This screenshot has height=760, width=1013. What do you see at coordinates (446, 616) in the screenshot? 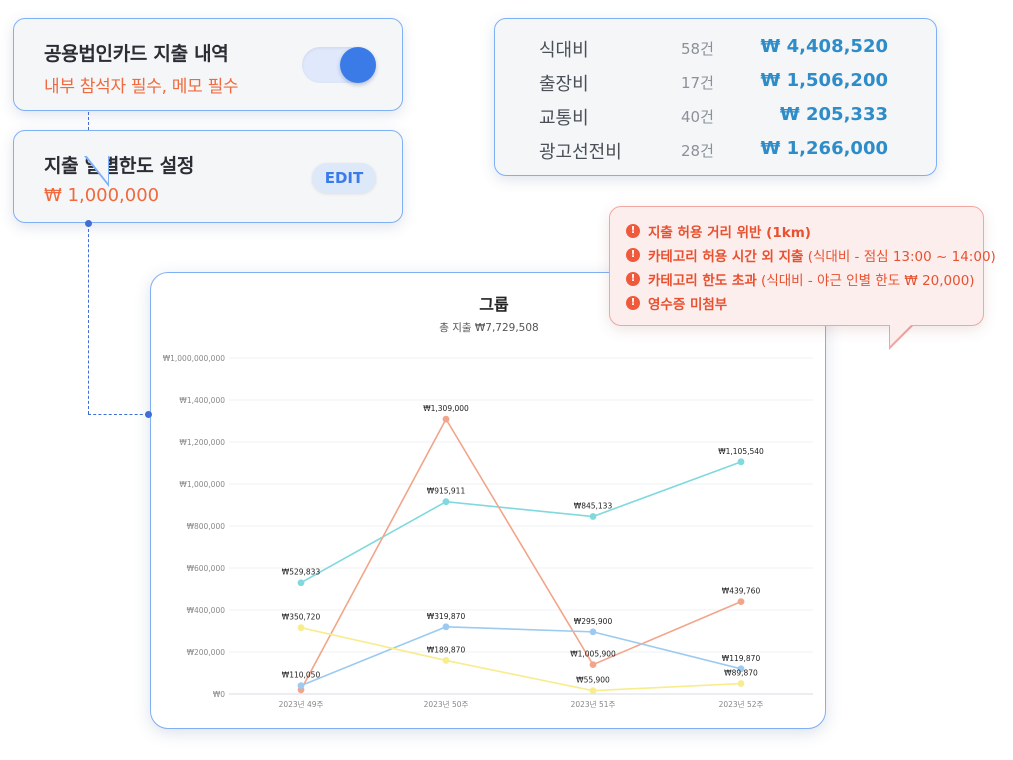
I see `data-label: ₩319,870` at bounding box center [446, 616].